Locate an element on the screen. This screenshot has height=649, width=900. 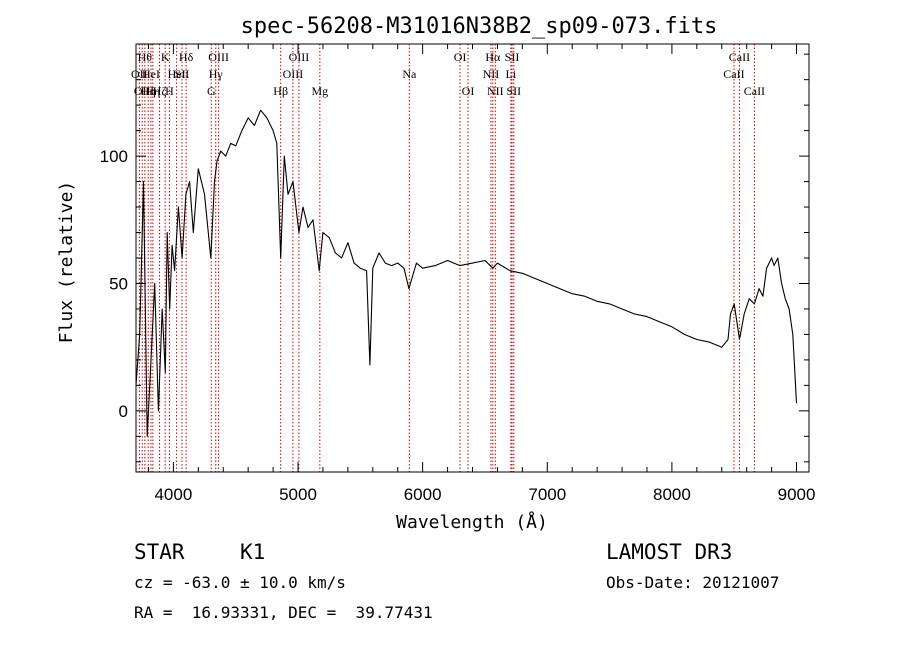
x-tick-label-3: 7000 is located at coordinates (547, 494).